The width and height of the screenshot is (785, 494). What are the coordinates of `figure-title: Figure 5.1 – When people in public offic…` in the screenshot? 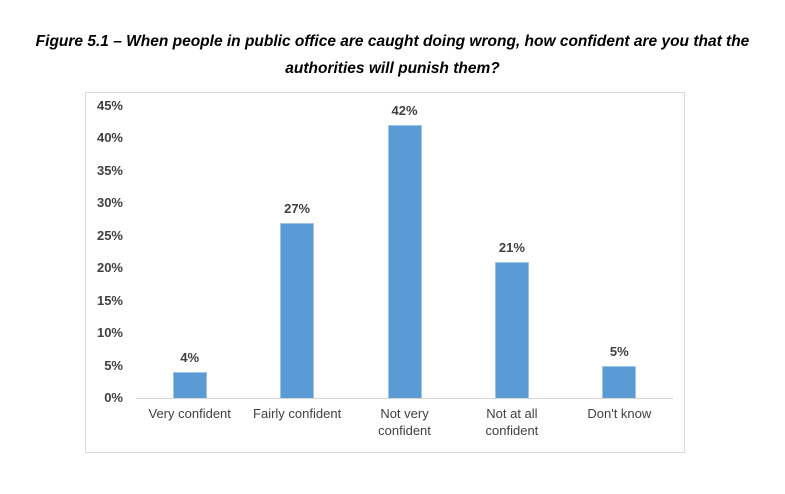 It's located at (392, 55).